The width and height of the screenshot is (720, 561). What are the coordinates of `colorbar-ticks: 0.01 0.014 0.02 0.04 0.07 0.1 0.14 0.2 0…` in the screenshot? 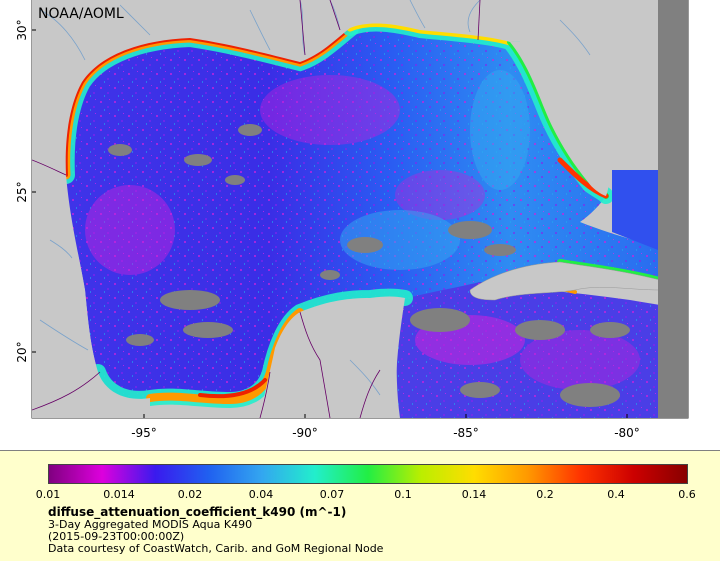 It's located at (360, 495).